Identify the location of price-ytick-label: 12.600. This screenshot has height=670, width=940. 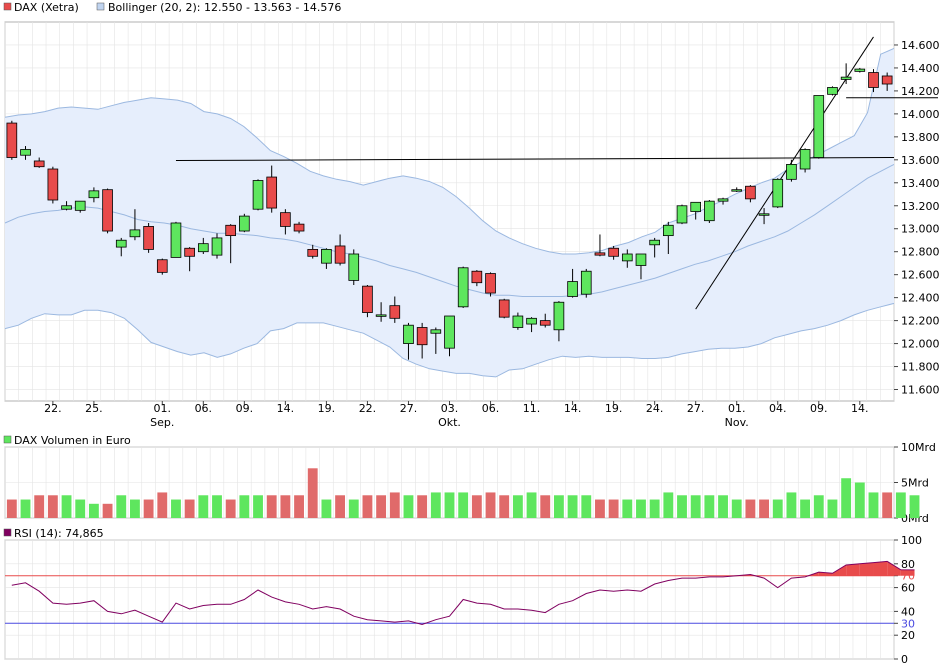
(920, 275).